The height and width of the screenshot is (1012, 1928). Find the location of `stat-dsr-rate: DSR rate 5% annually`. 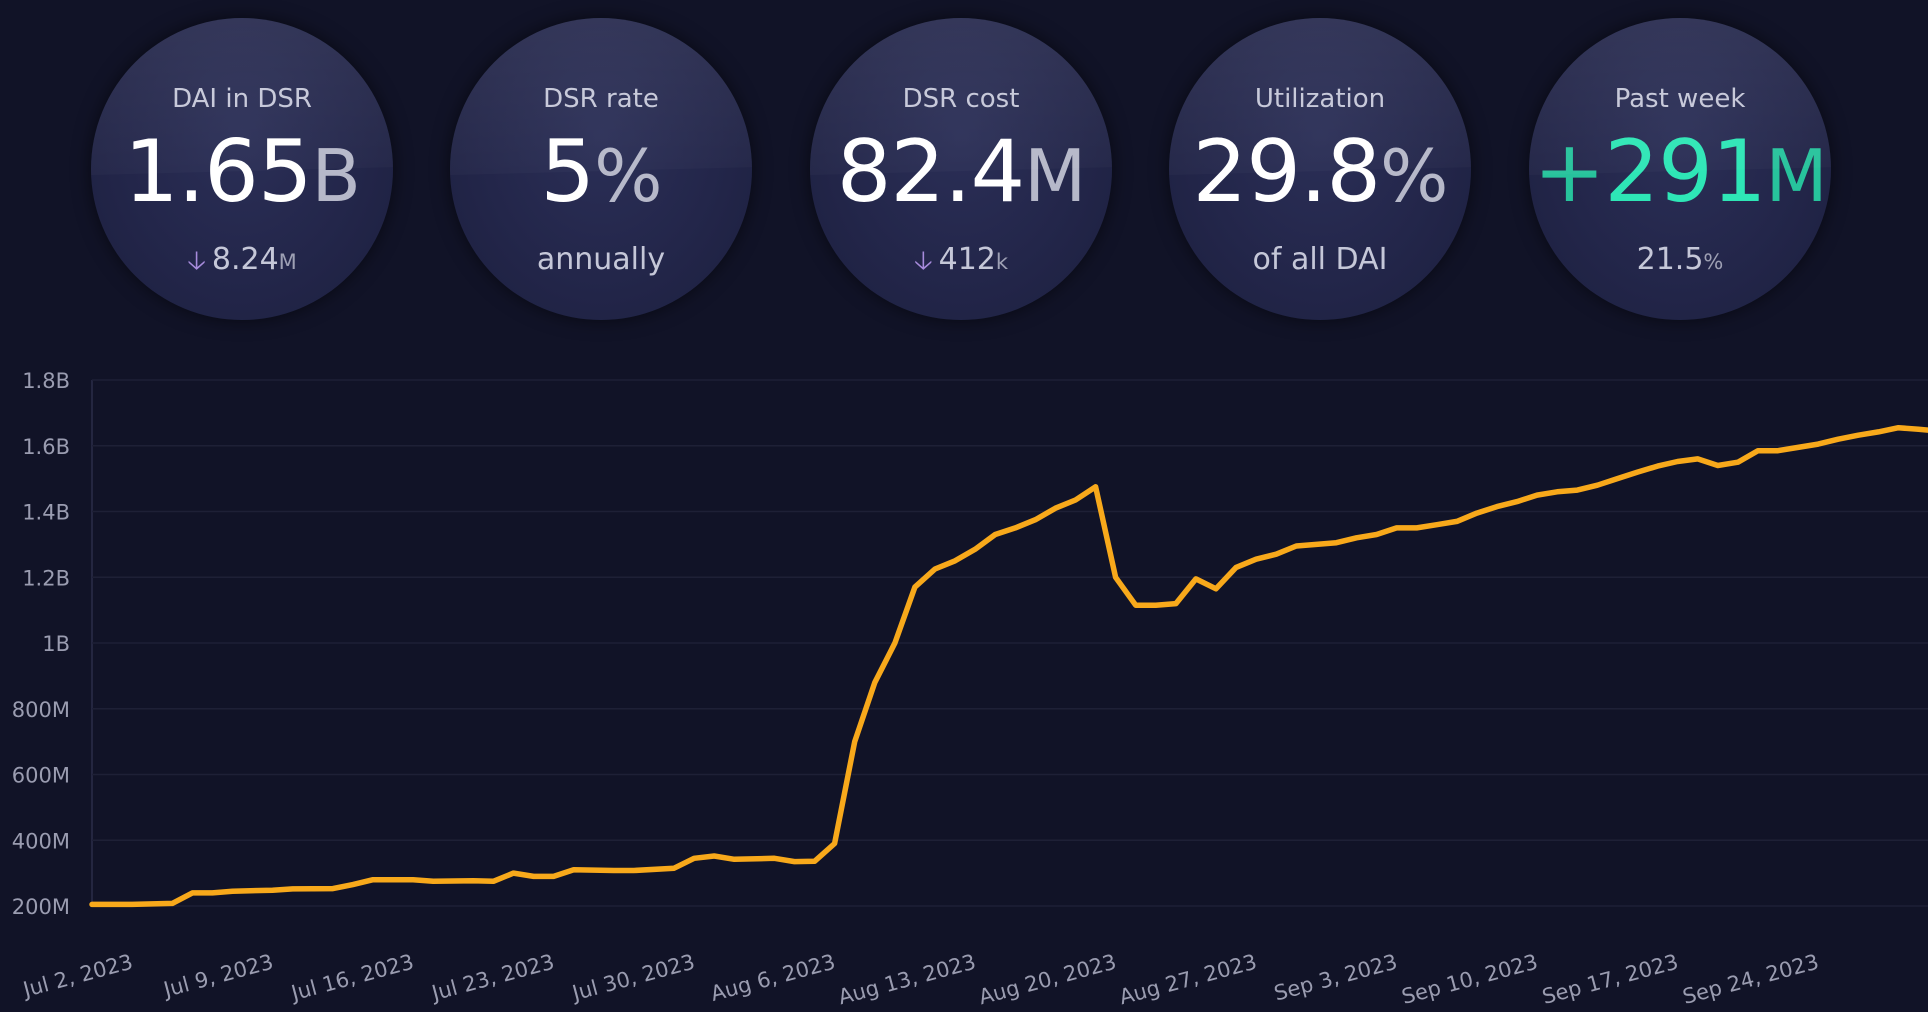

stat-dsr-rate: DSR rate 5% annually is located at coordinates (601, 169).